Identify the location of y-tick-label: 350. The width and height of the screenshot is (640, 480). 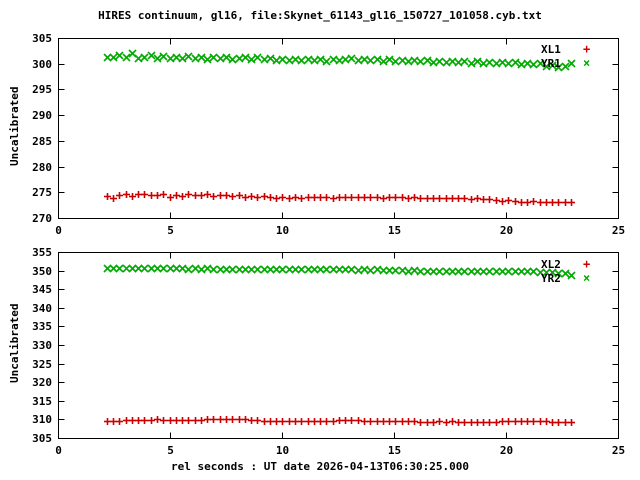
(42, 271).